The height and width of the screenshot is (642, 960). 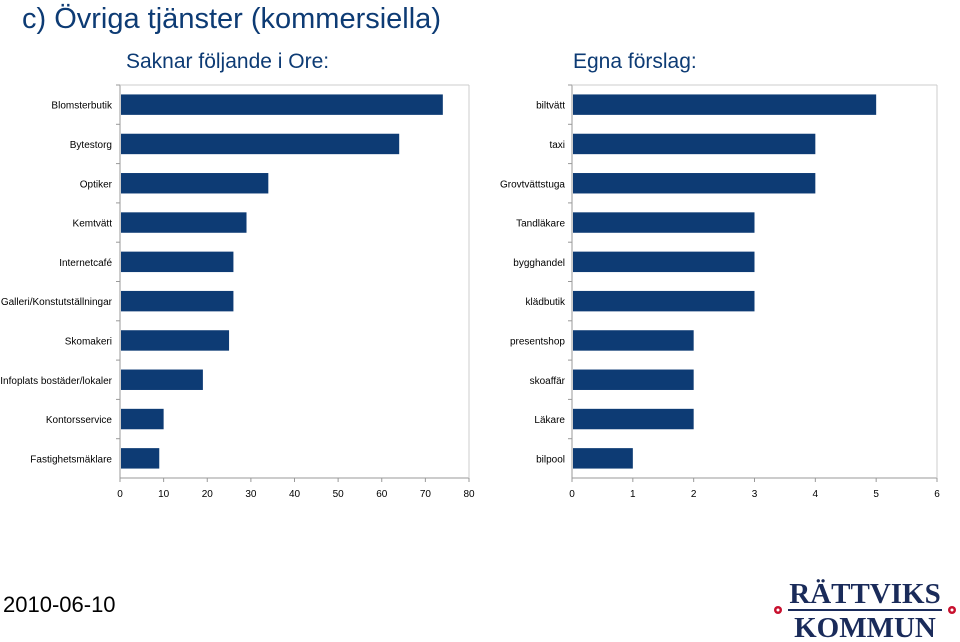 What do you see at coordinates (57, 302) in the screenshot?
I see `left-category-label: Galleri/Konstutställningar` at bounding box center [57, 302].